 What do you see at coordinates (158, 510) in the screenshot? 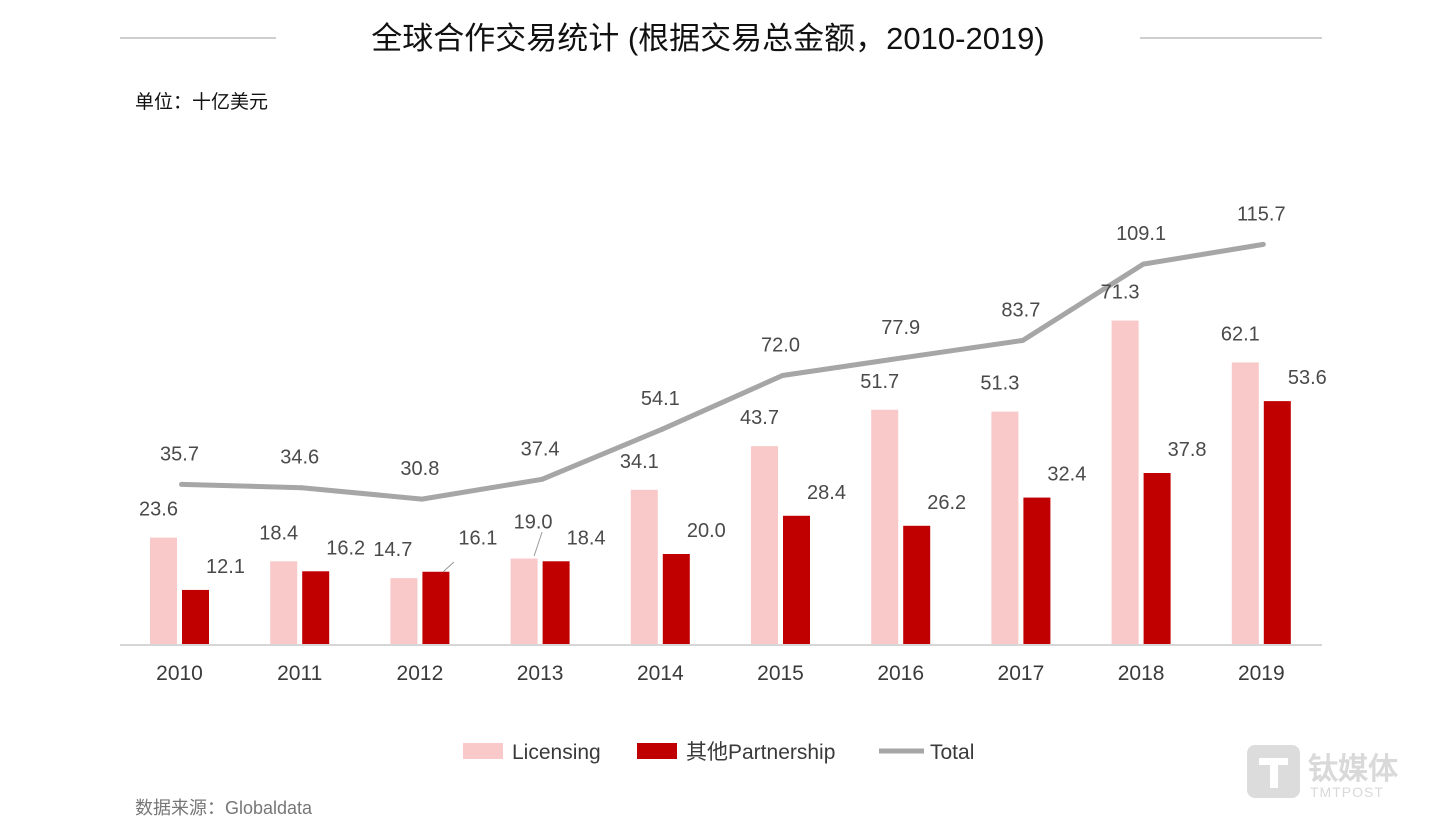
I see `data-label-licensing-2010: 23.6` at bounding box center [158, 510].